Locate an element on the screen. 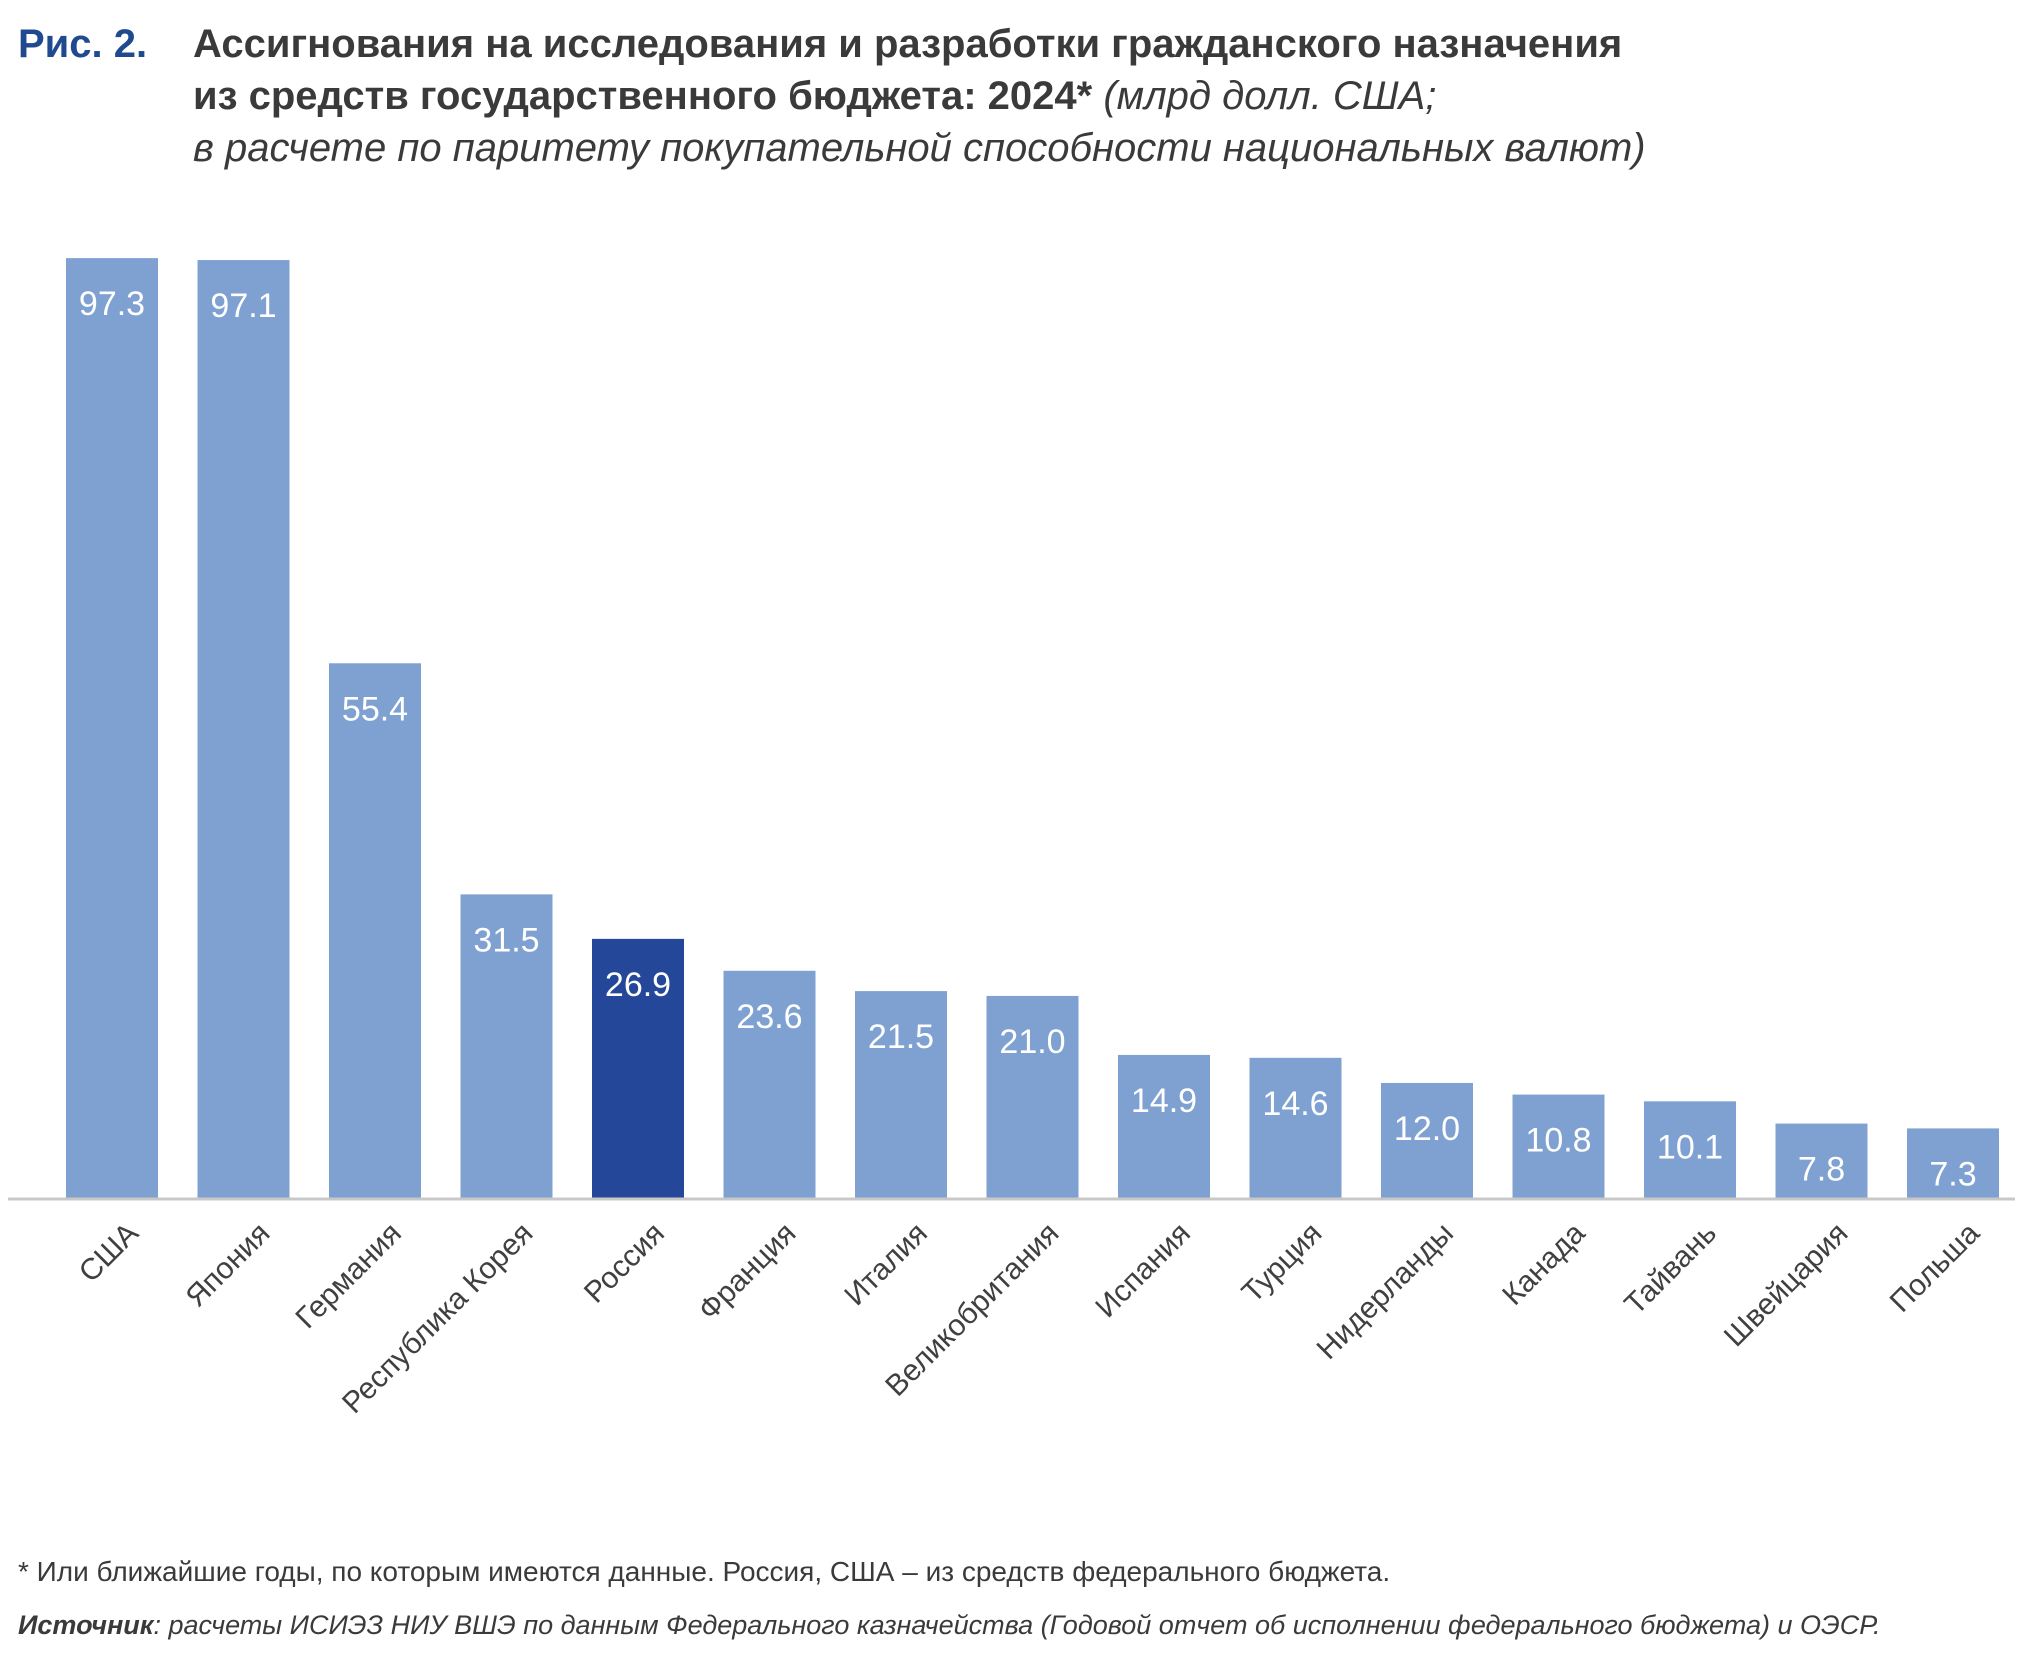 This screenshot has height=1660, width=2019. value-label-10: 12.0 is located at coordinates (1427, 1129).